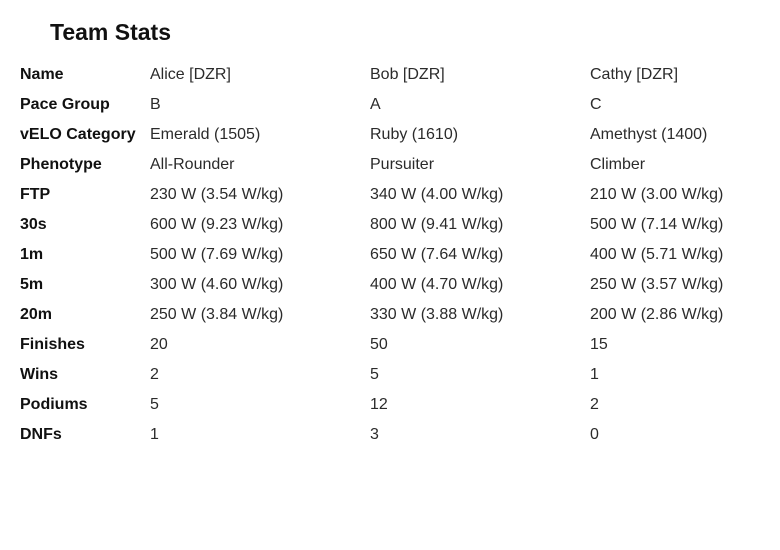 This screenshot has width=780, height=550. I want to click on stat-value: 250 W (3.84 W/kg), so click(217, 314).